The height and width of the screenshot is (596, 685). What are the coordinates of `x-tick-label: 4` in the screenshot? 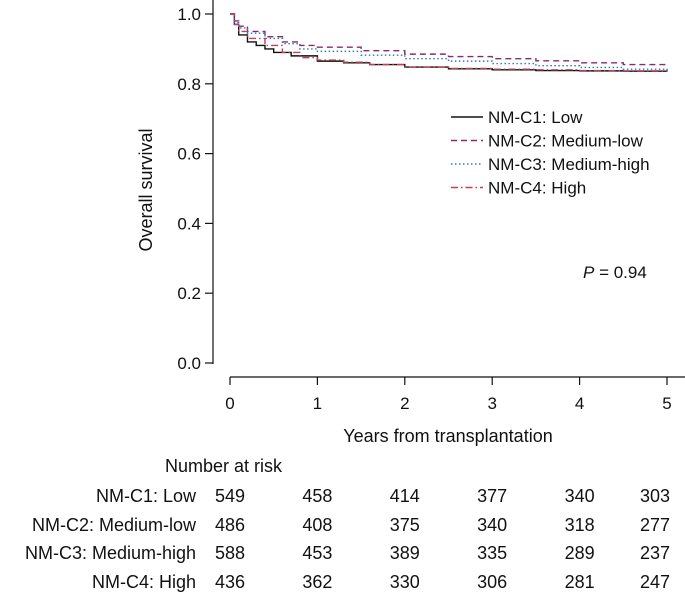 It's located at (579, 403).